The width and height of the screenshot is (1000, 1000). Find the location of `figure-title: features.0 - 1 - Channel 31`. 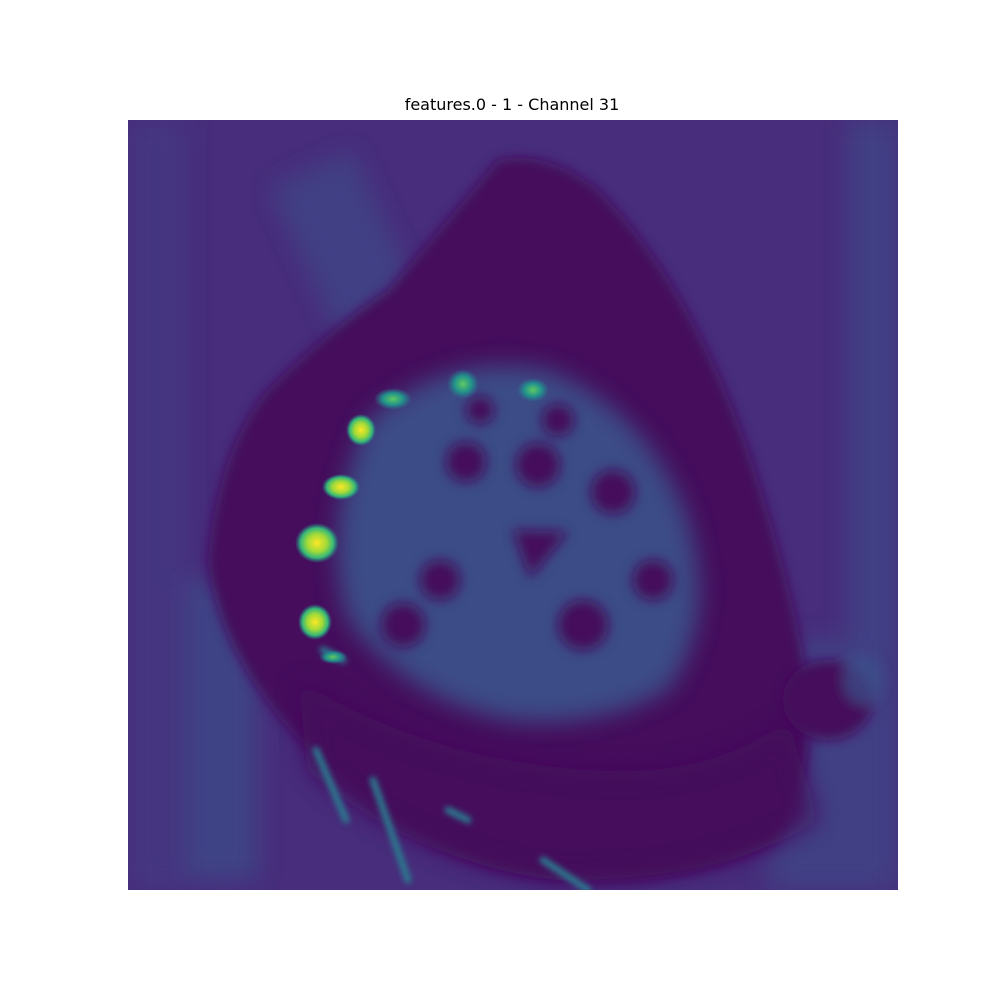

figure-title: features.0 - 1 - Channel 31 is located at coordinates (512, 104).